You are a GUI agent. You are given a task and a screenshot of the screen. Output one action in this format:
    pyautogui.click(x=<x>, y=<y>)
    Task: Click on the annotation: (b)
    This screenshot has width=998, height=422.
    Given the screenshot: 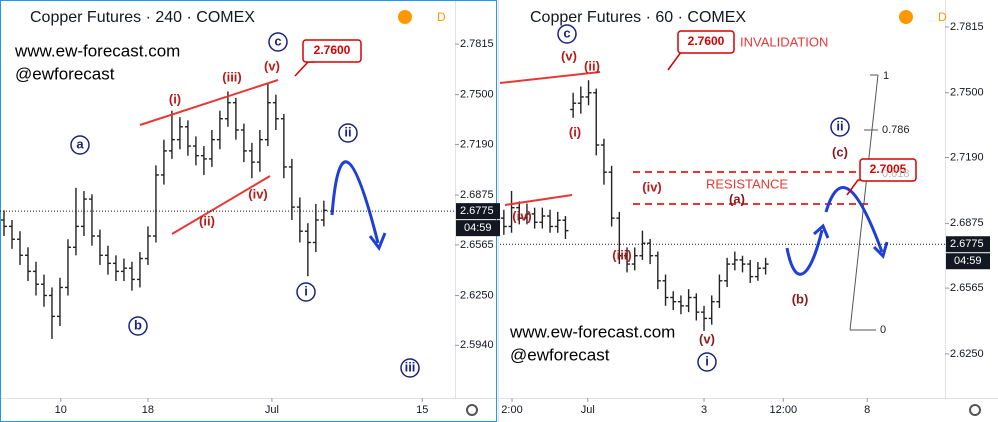 What is the action you would take?
    pyautogui.click(x=800, y=298)
    